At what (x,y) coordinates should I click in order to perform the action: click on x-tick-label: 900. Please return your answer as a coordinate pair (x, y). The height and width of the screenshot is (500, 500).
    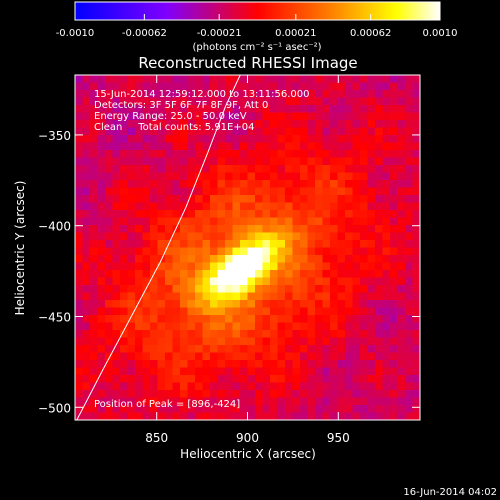
    Looking at the image, I should click on (247, 438).